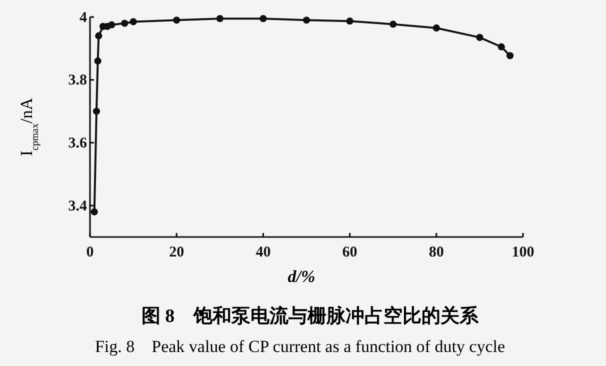 The height and width of the screenshot is (366, 606). Describe the element at coordinates (90, 252) in the screenshot. I see `x-tick-label: 0` at that location.